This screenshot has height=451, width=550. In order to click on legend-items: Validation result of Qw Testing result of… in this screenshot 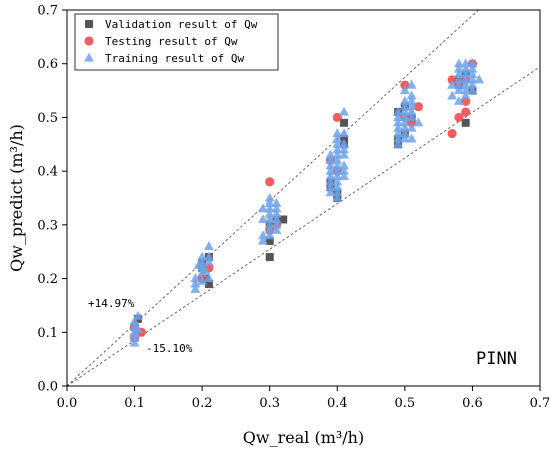, I will do `click(171, 41)`.